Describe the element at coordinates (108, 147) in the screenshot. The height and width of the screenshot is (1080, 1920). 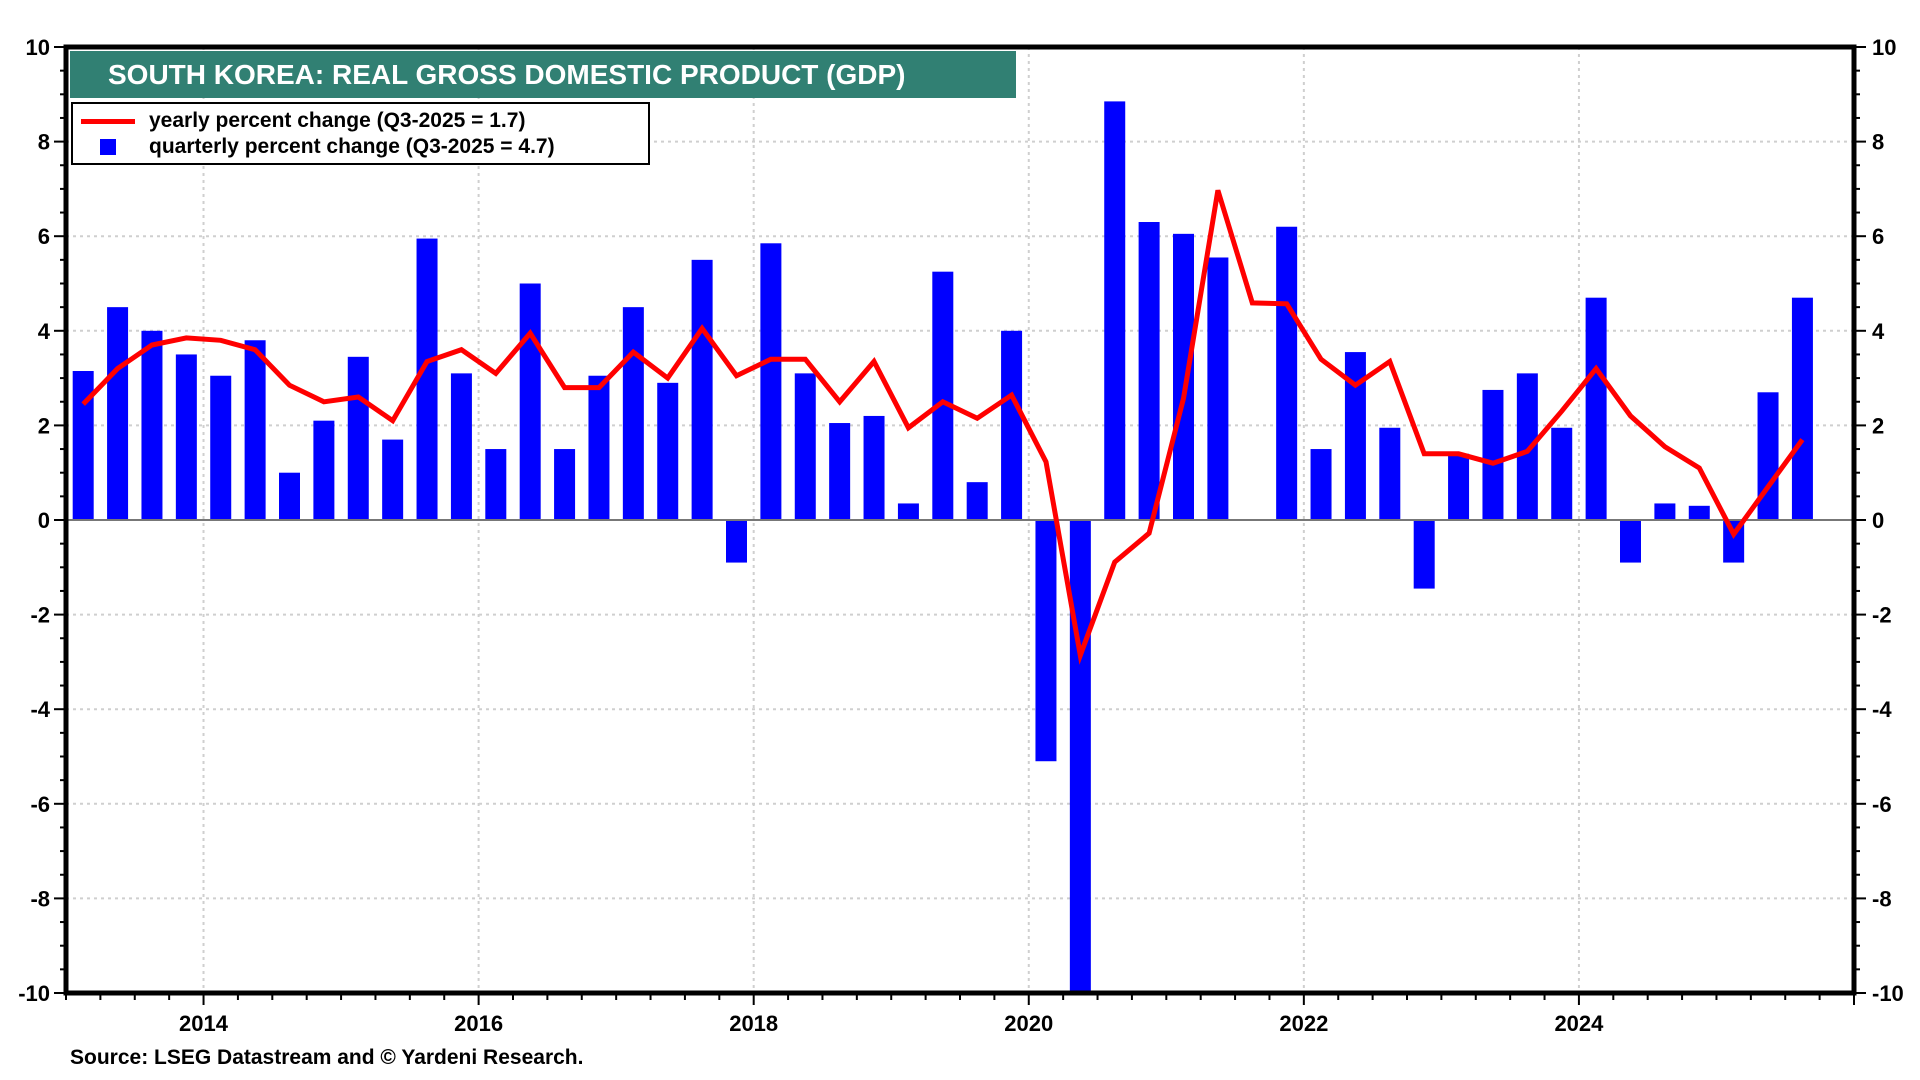
I see `legend-square-swatch` at that location.